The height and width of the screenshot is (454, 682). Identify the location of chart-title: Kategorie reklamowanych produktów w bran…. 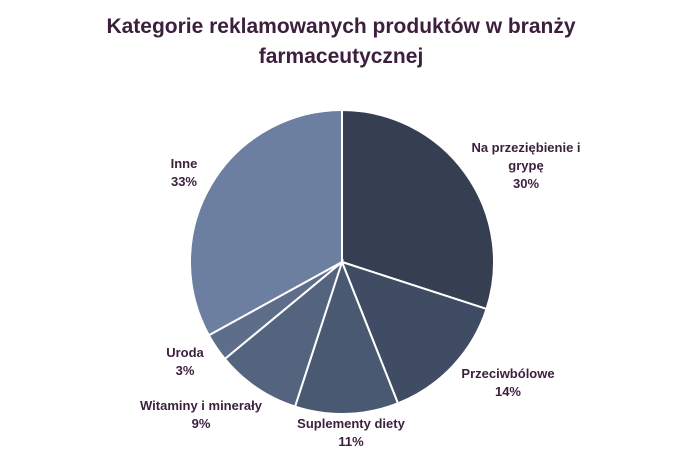
(341, 42).